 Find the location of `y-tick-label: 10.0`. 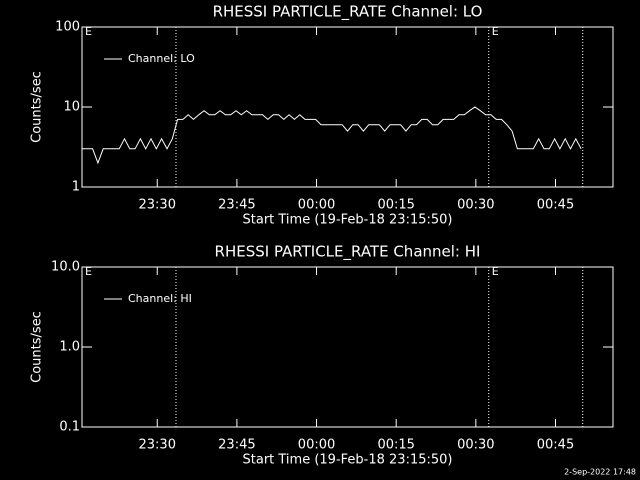

y-tick-label: 10.0 is located at coordinates (65, 267).